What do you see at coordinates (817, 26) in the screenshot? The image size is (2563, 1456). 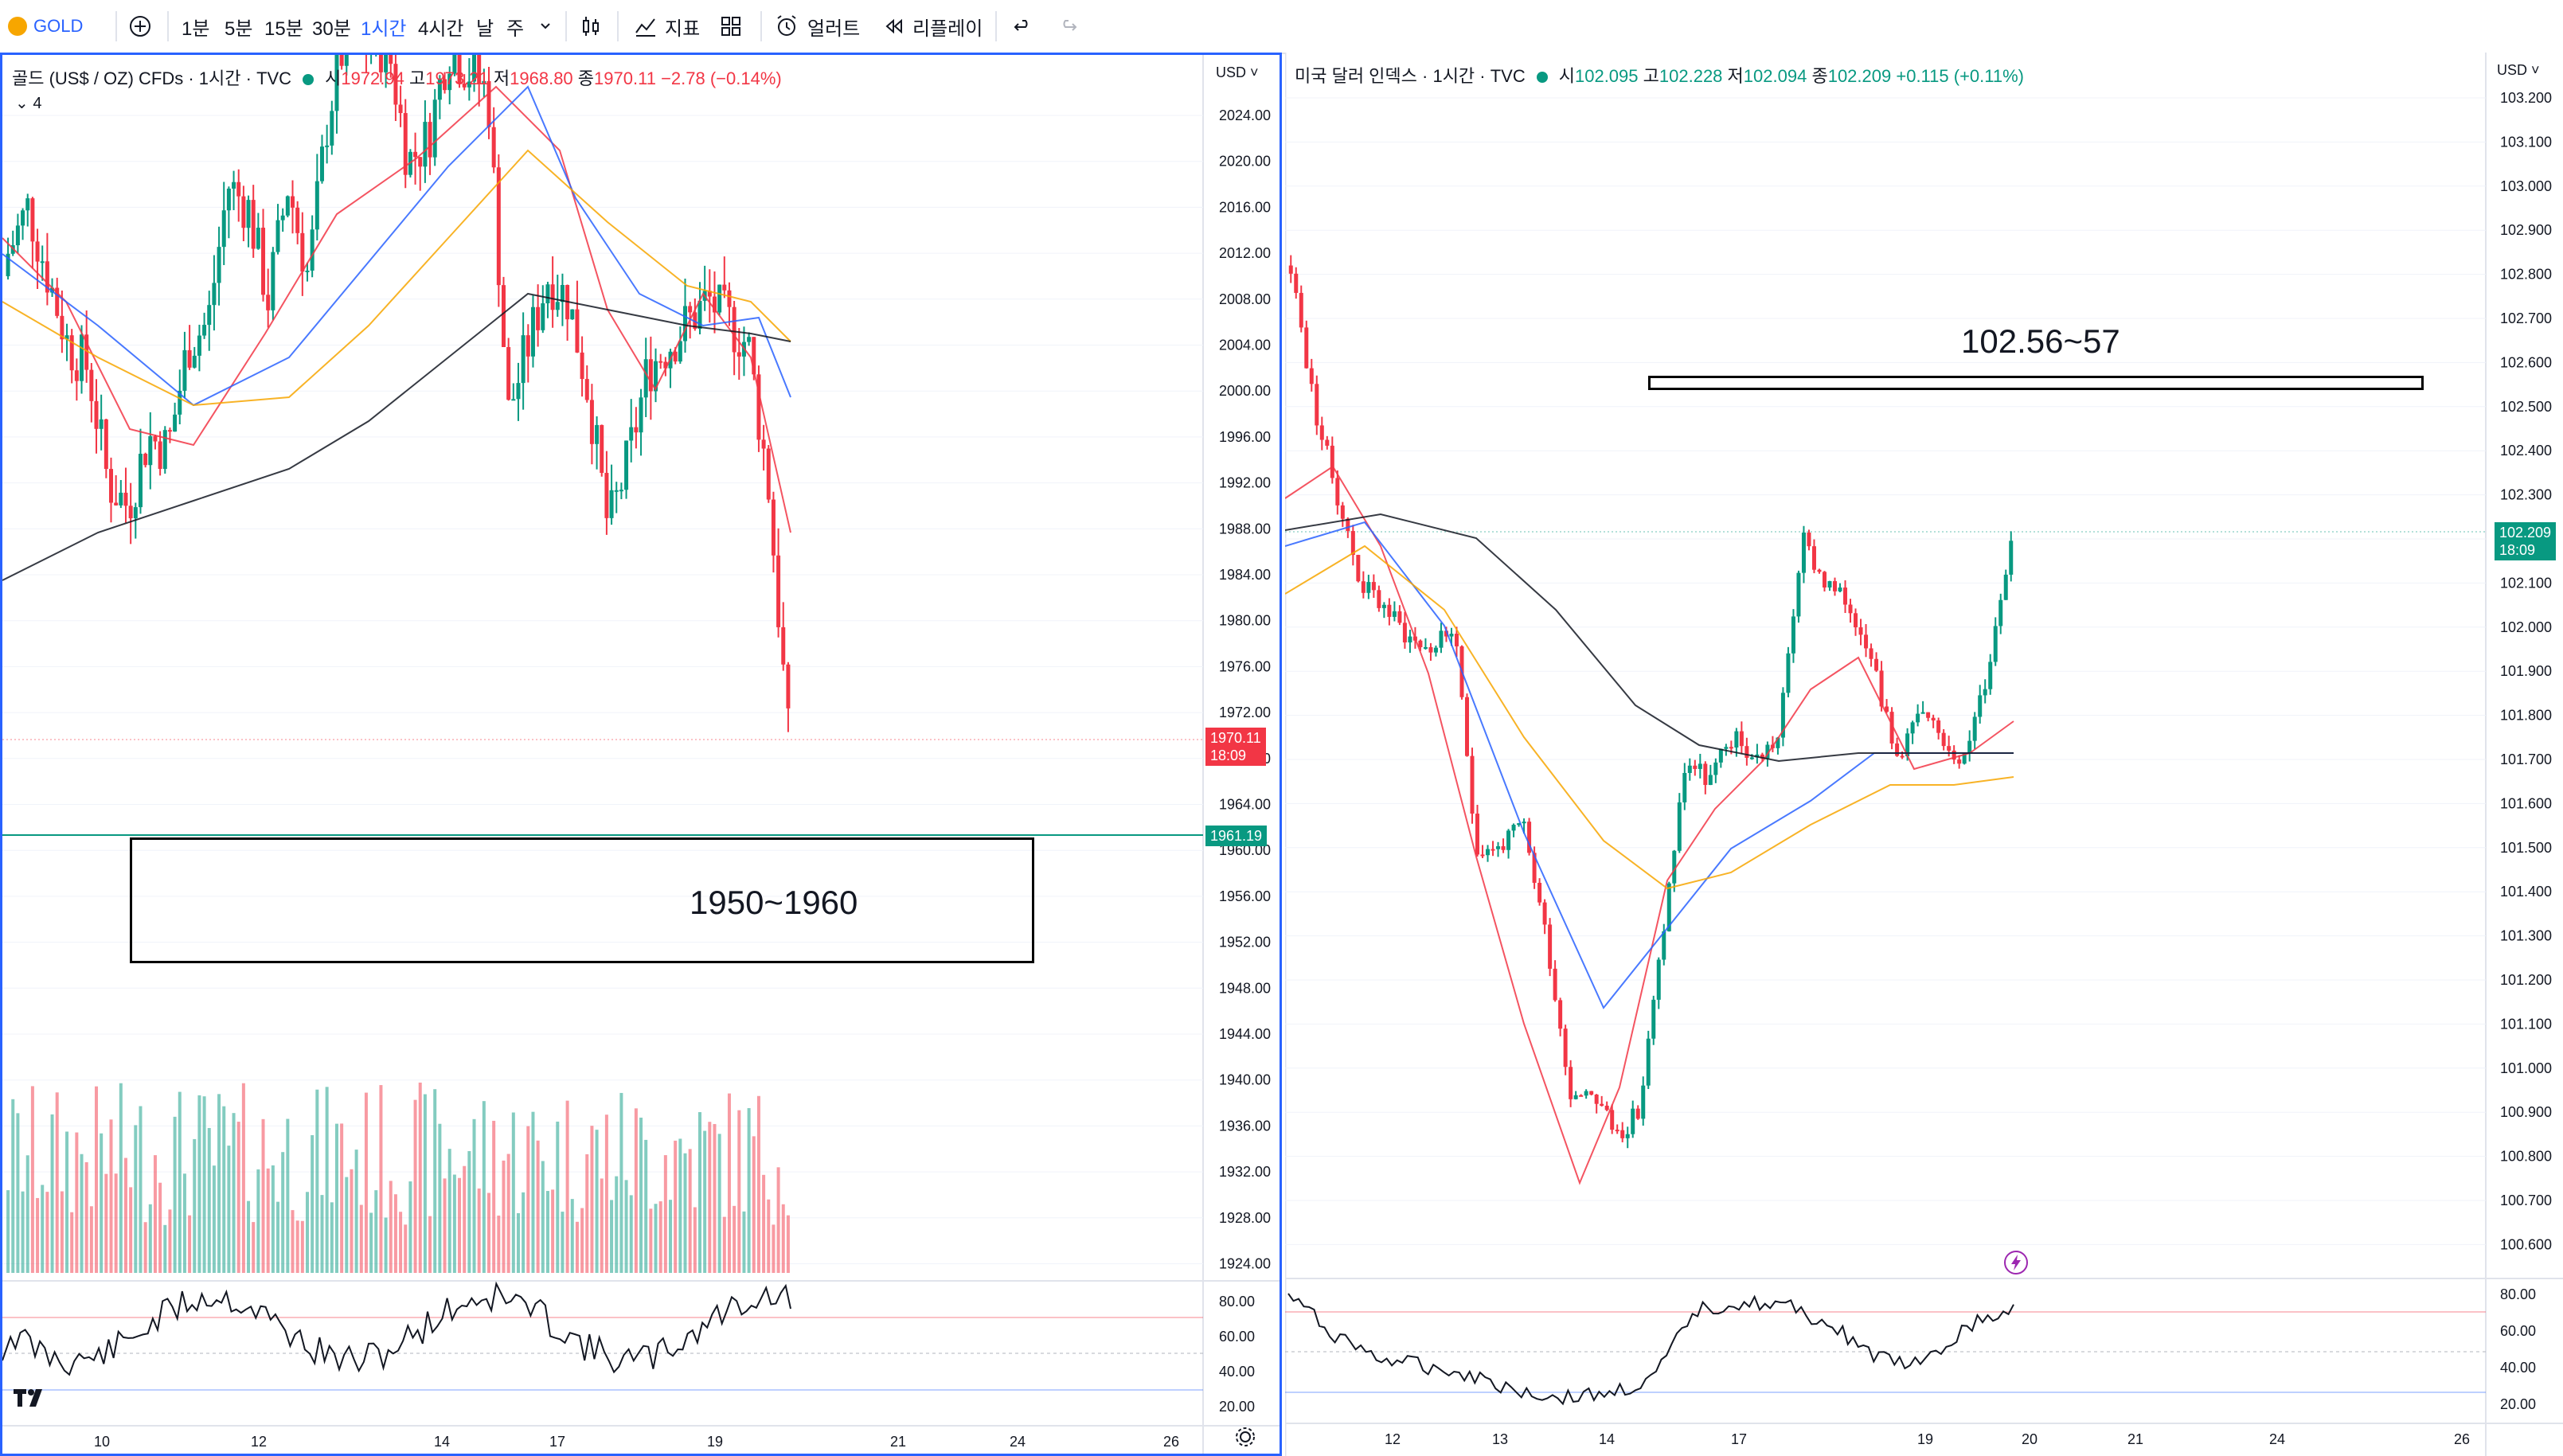 I see `alerts-button: 얼러트` at bounding box center [817, 26].